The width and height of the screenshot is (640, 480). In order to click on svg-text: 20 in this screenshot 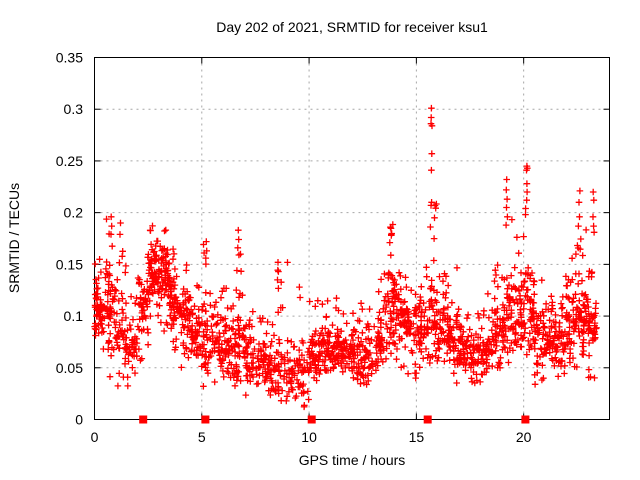, I will do `click(524, 437)`.